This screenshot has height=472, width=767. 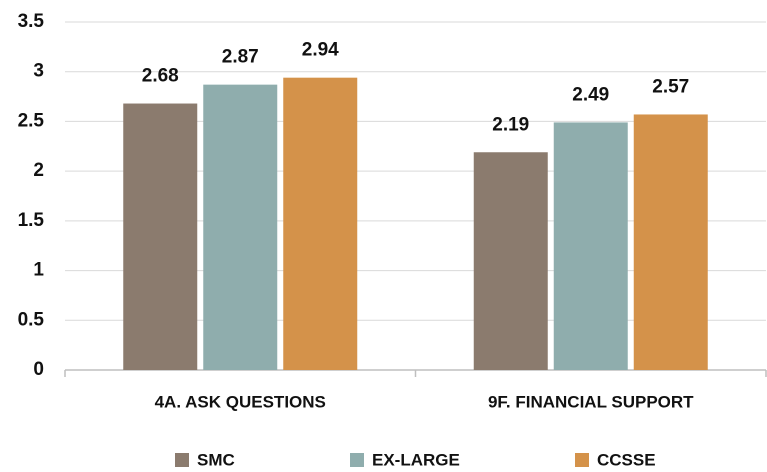 I want to click on y-tick-label: 1.5, so click(x=31, y=220).